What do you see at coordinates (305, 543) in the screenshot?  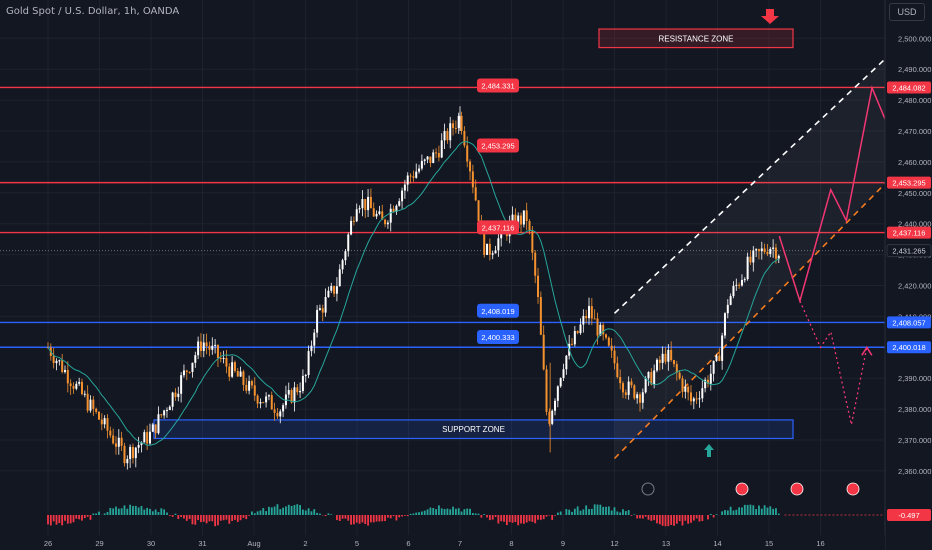 I see `x-tick-label: 2` at bounding box center [305, 543].